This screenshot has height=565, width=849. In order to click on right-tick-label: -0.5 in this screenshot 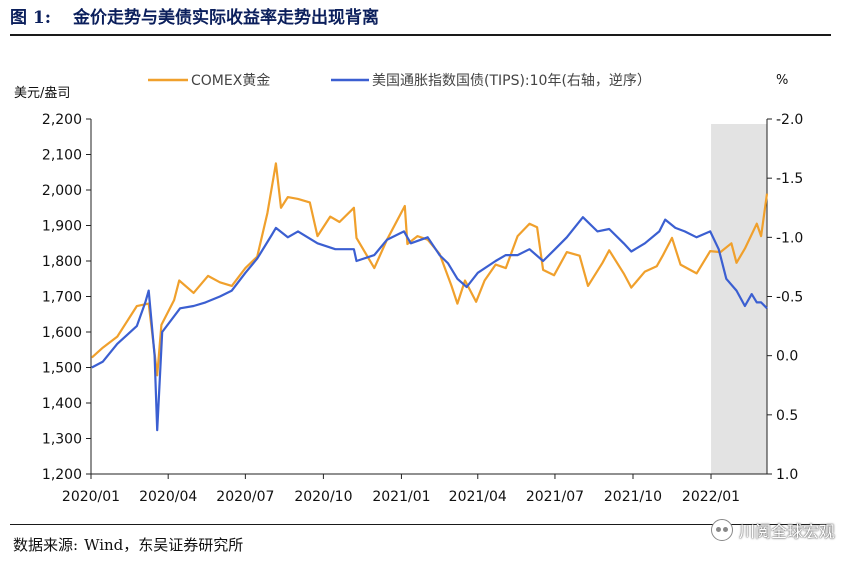, I will do `click(789, 298)`.